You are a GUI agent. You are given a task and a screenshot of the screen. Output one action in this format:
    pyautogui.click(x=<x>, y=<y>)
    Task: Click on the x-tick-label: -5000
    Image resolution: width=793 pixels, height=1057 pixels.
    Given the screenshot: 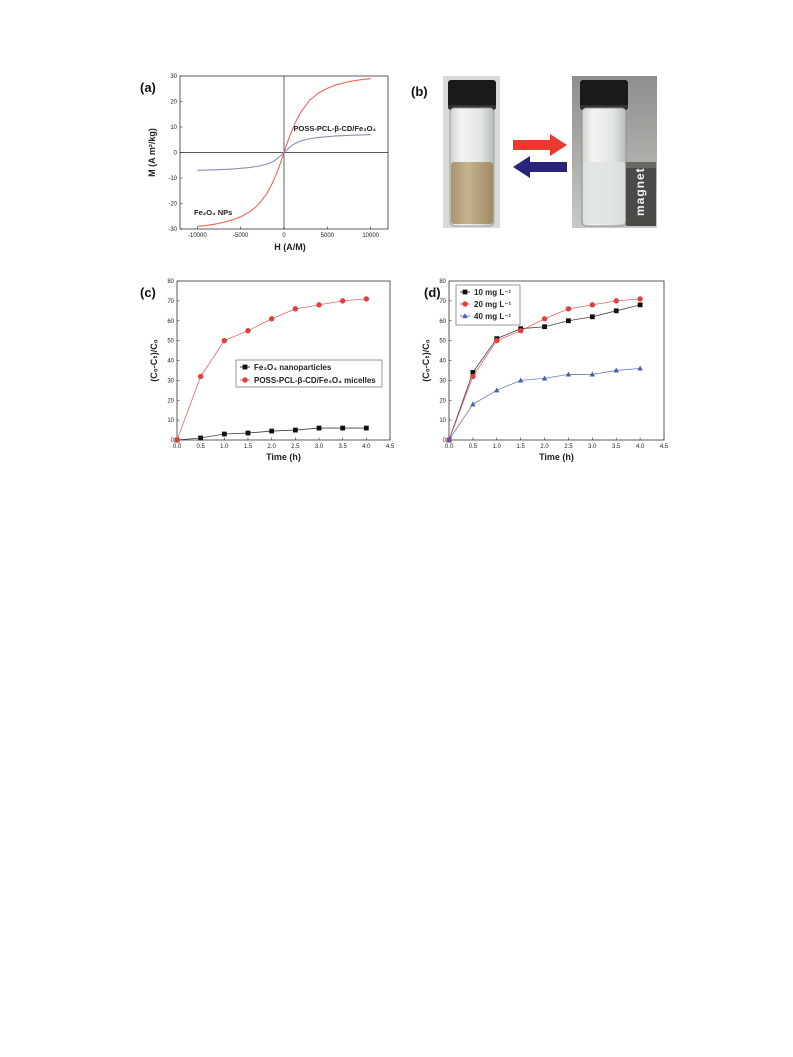 What is the action you would take?
    pyautogui.click(x=241, y=236)
    